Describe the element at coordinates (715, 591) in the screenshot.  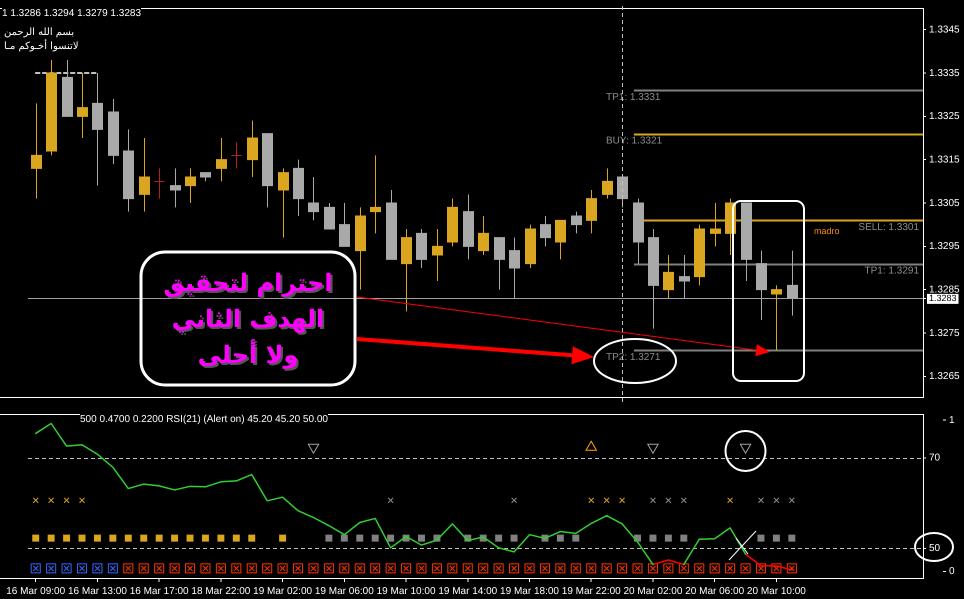
I see `x-tick-label: 20 Mar 06:00` at that location.